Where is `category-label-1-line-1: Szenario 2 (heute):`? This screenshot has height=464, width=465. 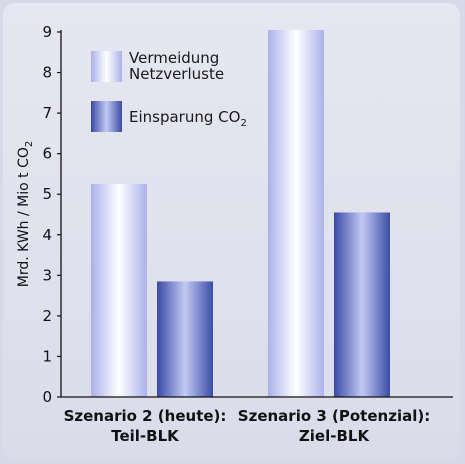 category-label-1-line-1: Szenario 2 (heute): is located at coordinates (145, 416).